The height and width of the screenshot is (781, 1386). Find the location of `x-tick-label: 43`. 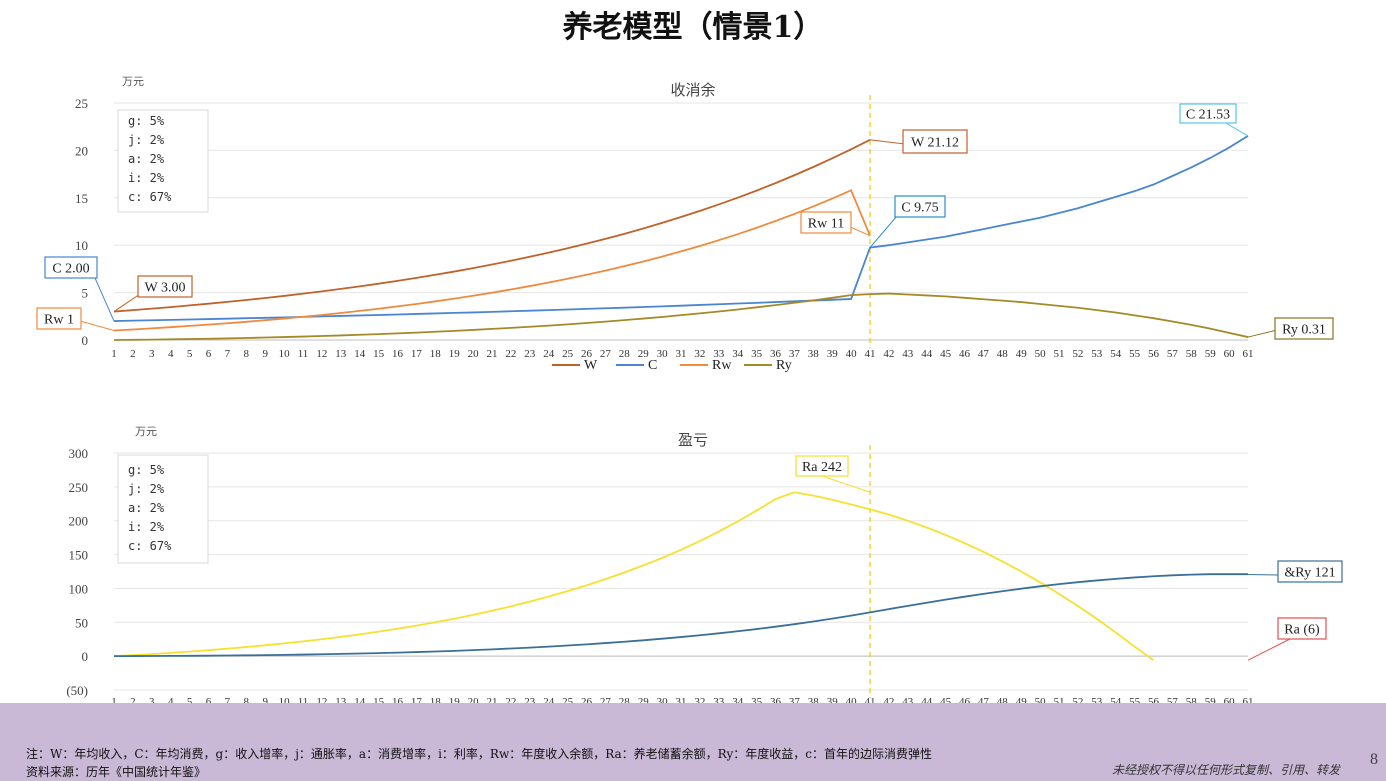

x-tick-label: 43 is located at coordinates (908, 702).